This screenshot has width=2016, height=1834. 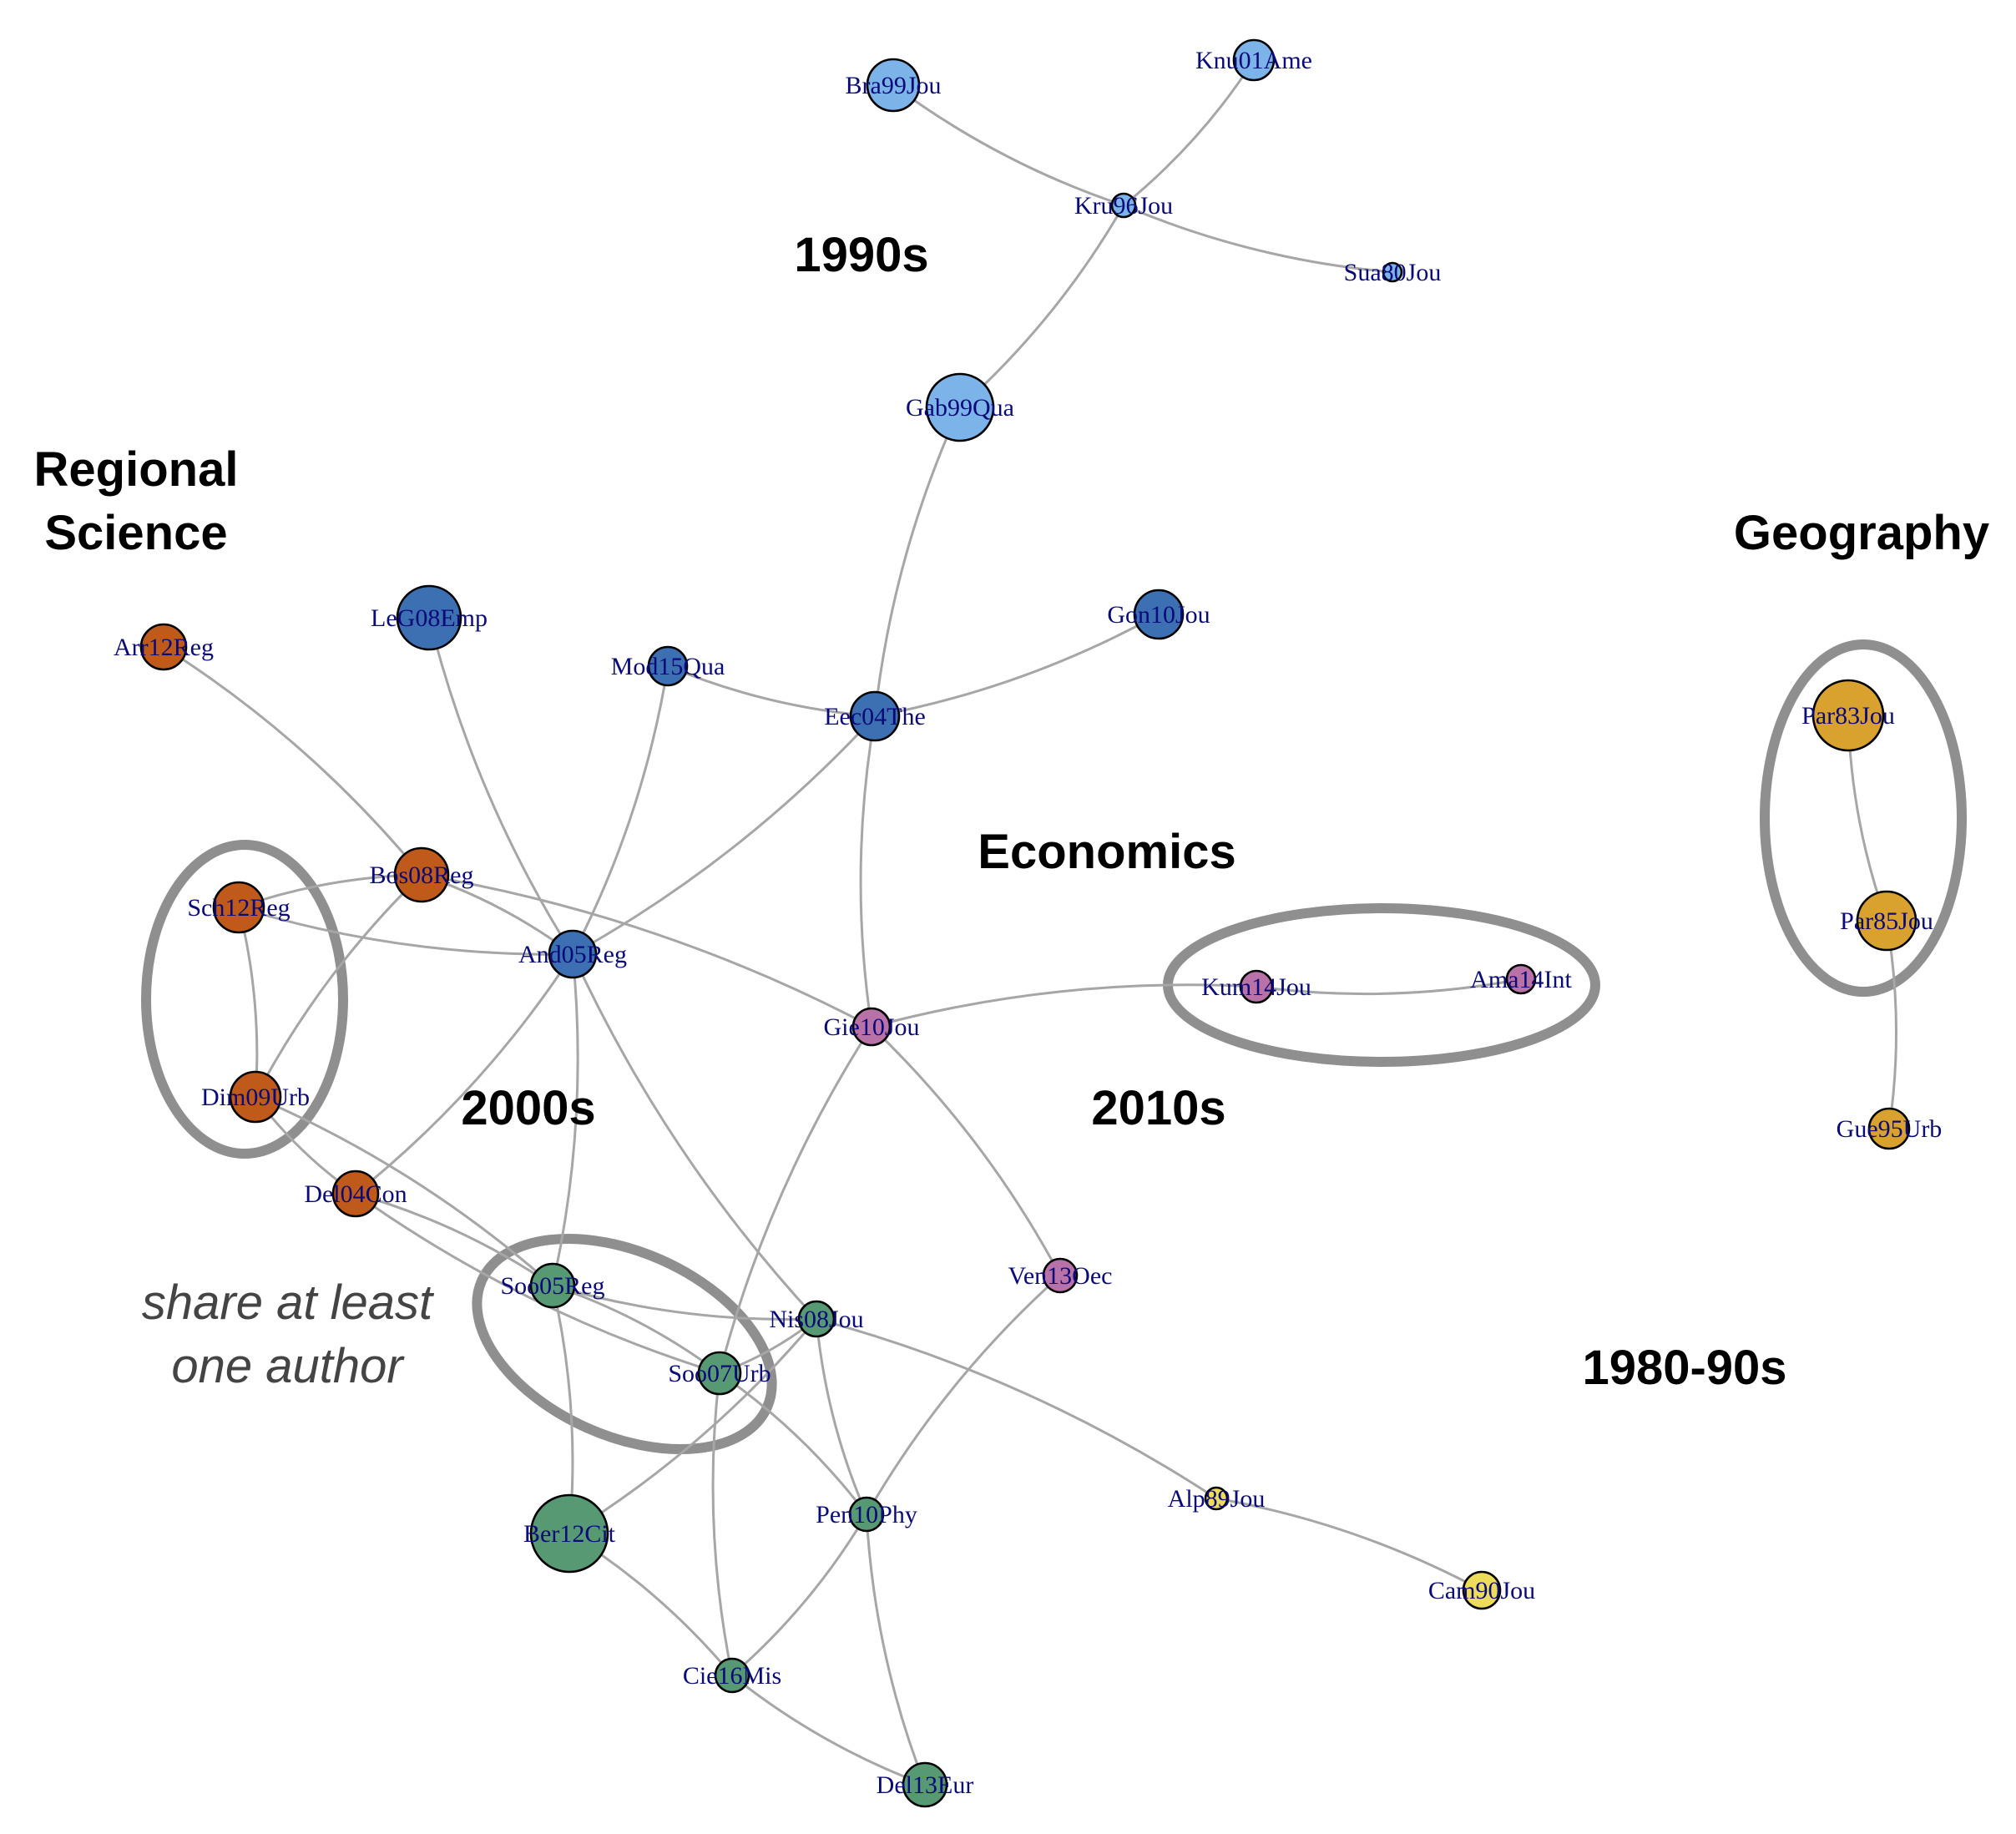 I want to click on node-label: Soo05Reg, so click(x=552, y=1286).